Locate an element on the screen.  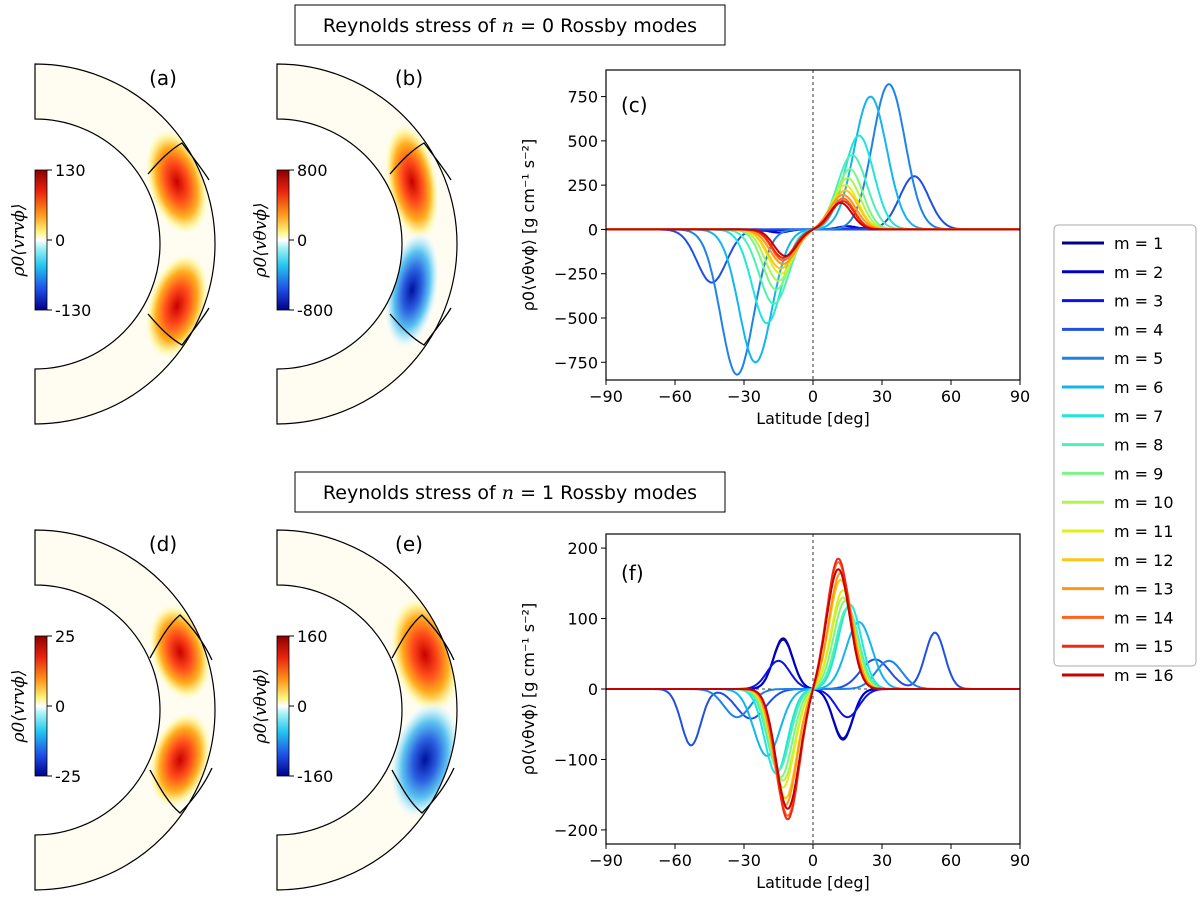
legend-label-7: m = 7 is located at coordinates (1138, 416).